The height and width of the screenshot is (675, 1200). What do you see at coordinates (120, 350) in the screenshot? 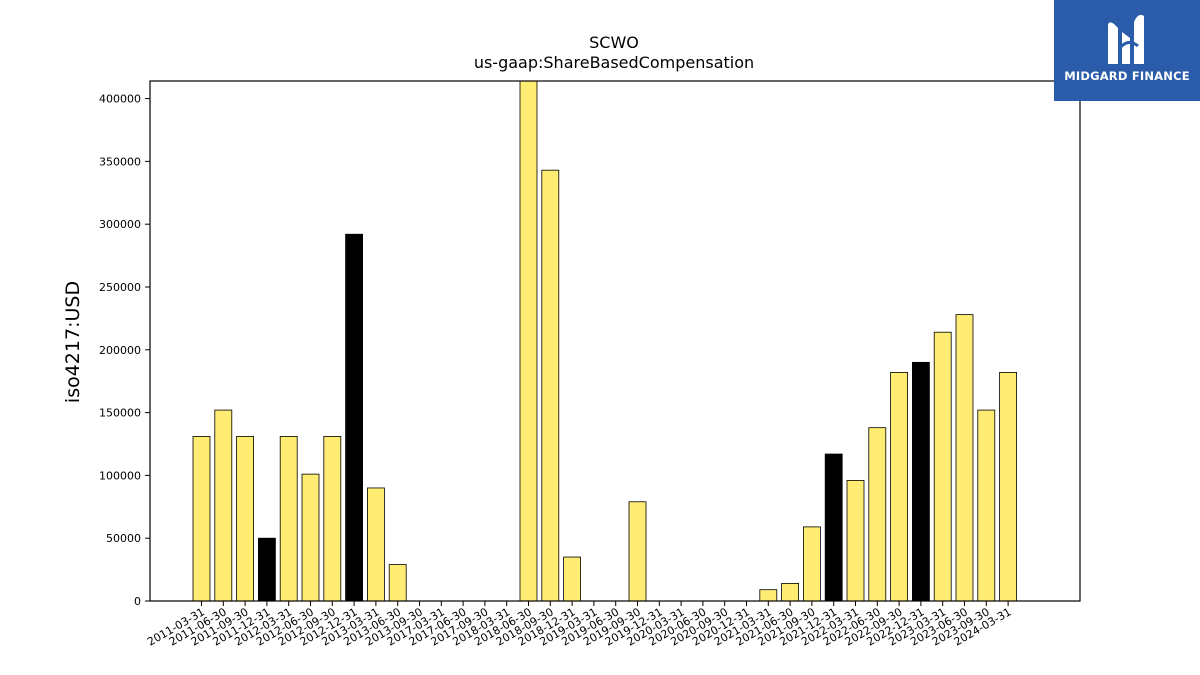
I see `y-tick-label: 200000` at bounding box center [120, 350].